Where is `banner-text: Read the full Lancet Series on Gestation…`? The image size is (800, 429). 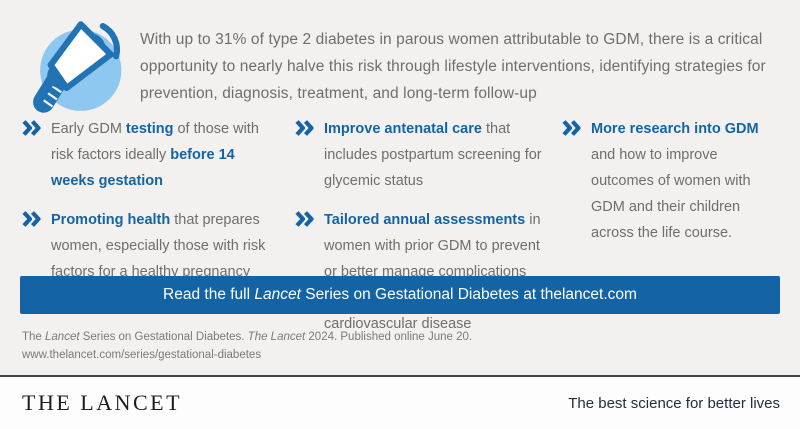
banner-text: Read the full Lancet Series on Gestation… is located at coordinates (400, 294).